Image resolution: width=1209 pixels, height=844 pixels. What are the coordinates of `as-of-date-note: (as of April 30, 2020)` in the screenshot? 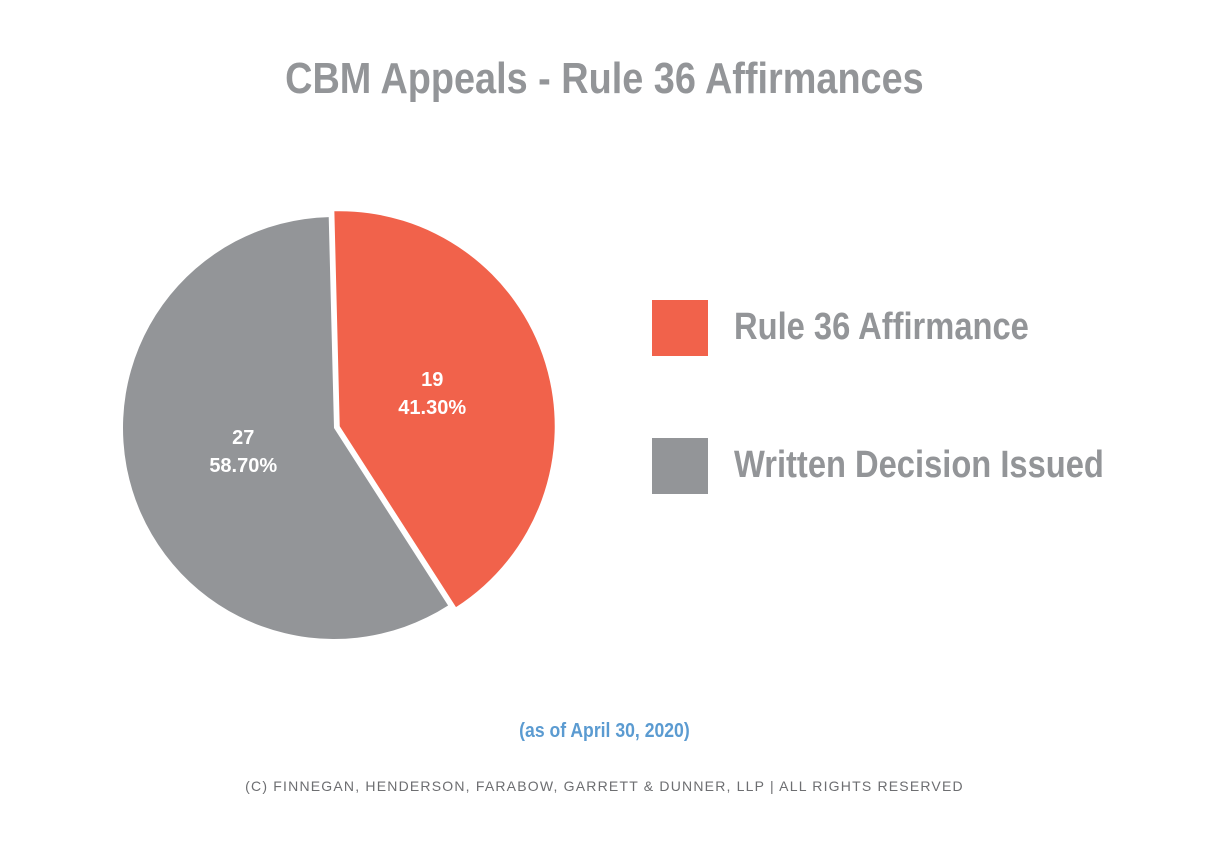 It's located at (604, 731).